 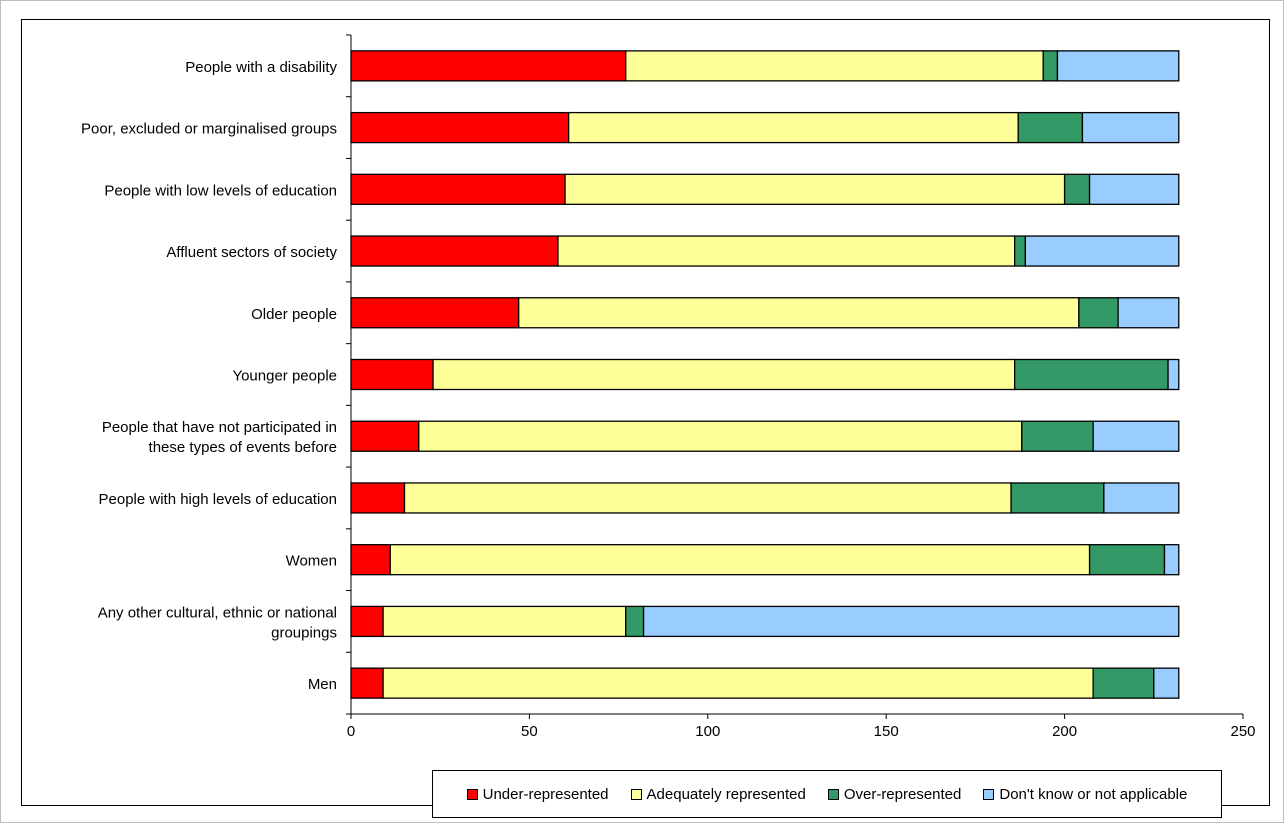 I want to click on x-tick-label: 150, so click(x=886, y=731).